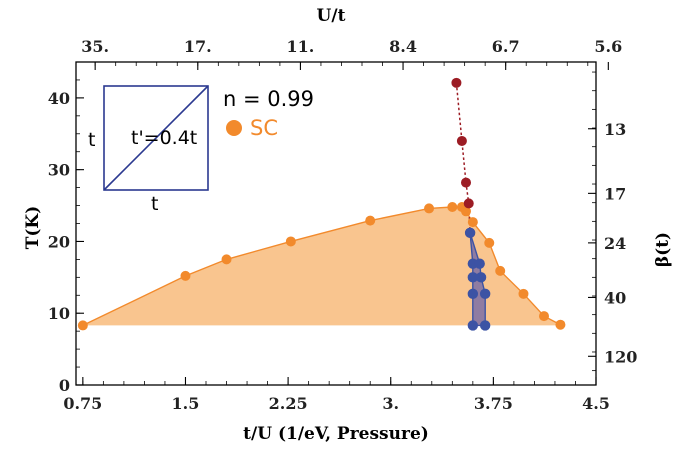 The image size is (688, 465). I want to click on x-top-tick-label: 8.4, so click(403, 46).